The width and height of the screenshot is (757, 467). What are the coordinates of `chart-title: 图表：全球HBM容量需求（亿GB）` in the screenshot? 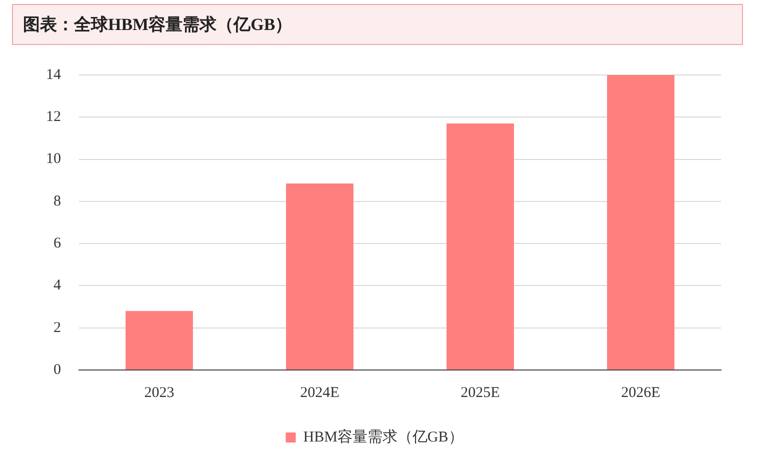 It's located at (377, 24).